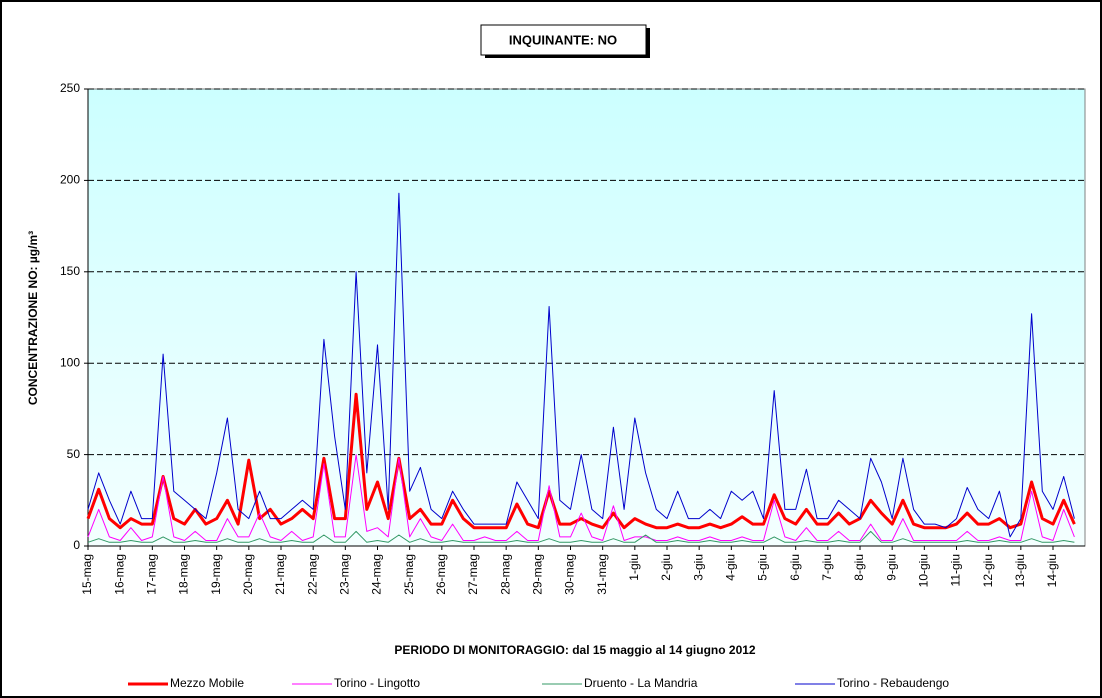 The height and width of the screenshot is (698, 1102). What do you see at coordinates (763, 567) in the screenshot?
I see `x-tick-label: 5-giu` at bounding box center [763, 567].